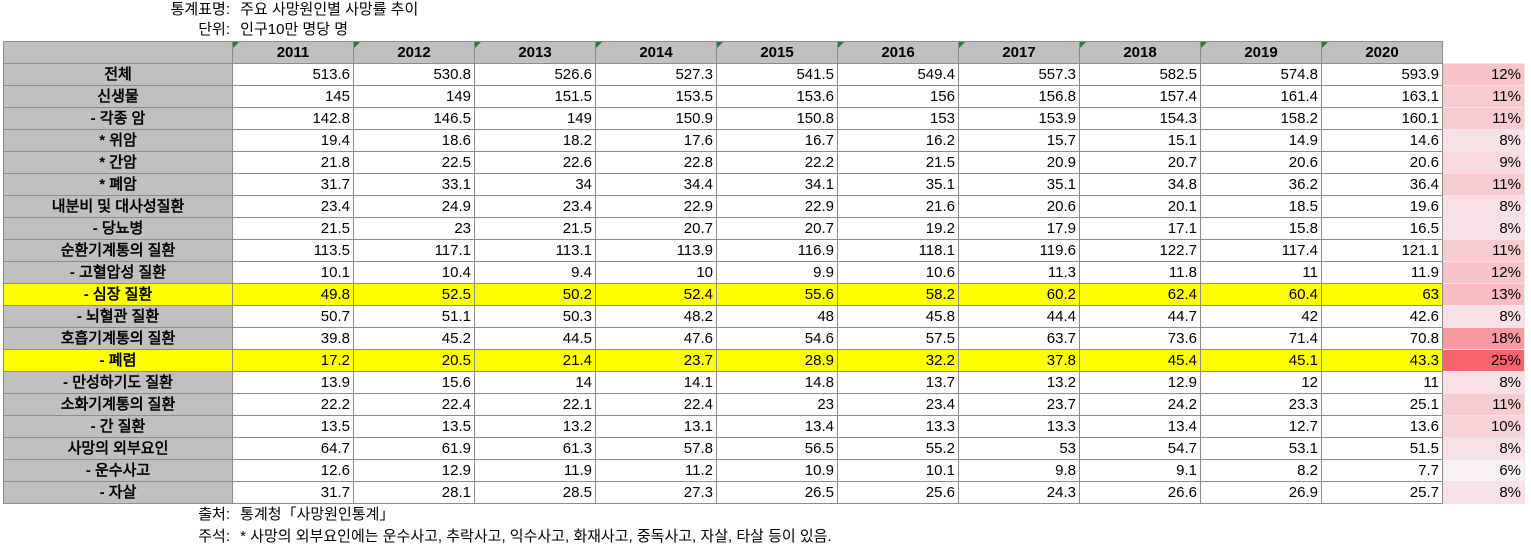 The height and width of the screenshot is (551, 1531). Describe the element at coordinates (777, 470) in the screenshot. I see `value-cell: 10.9` at that location.